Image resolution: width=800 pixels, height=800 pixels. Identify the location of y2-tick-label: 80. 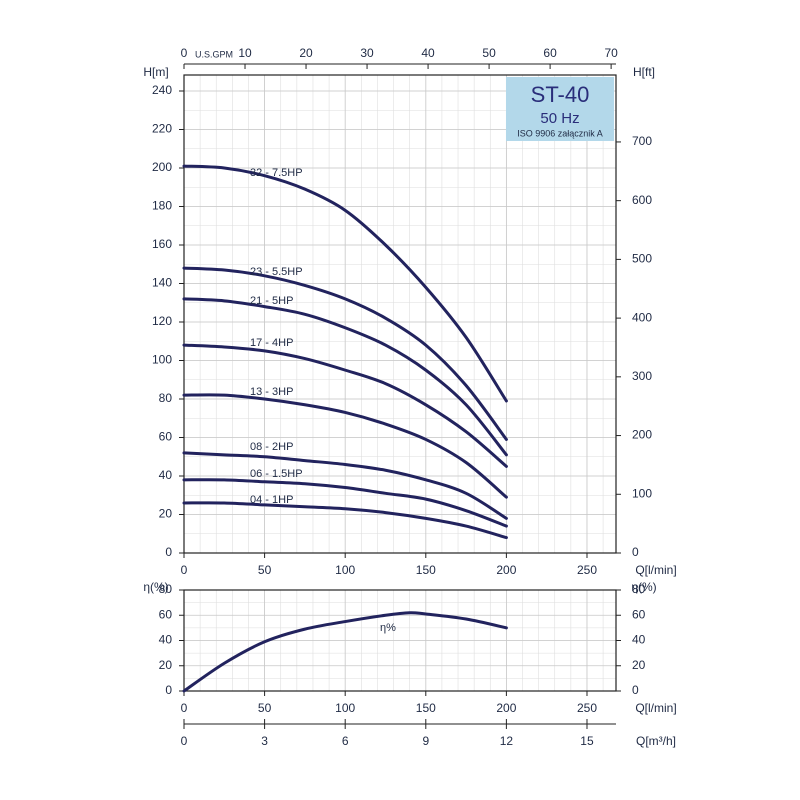
(639, 589).